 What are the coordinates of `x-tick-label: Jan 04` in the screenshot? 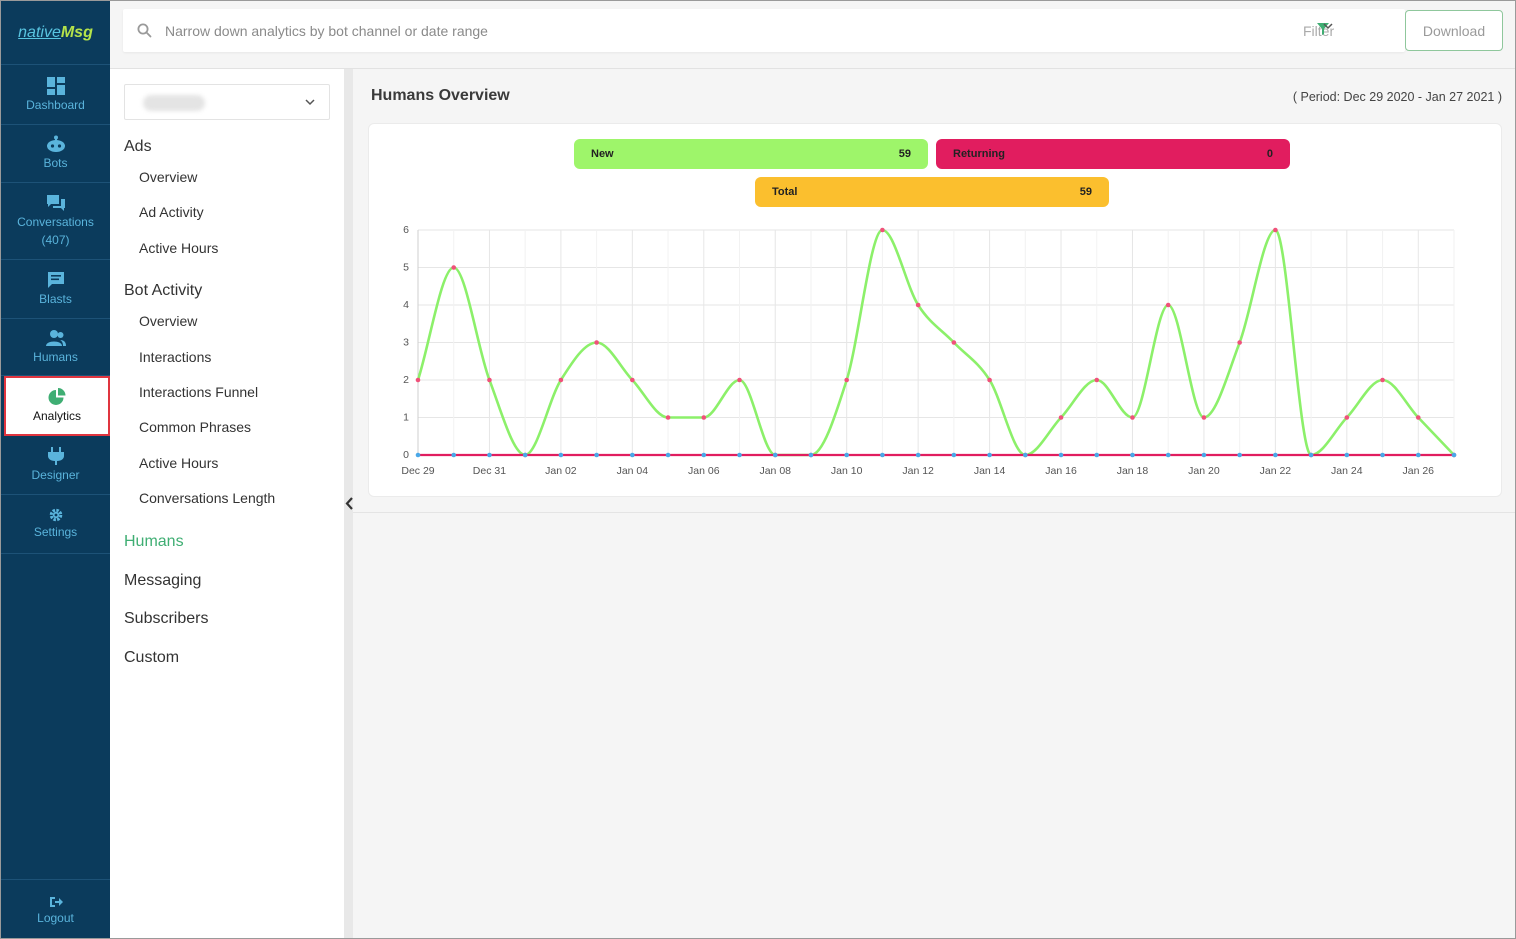 It's located at (633, 471).